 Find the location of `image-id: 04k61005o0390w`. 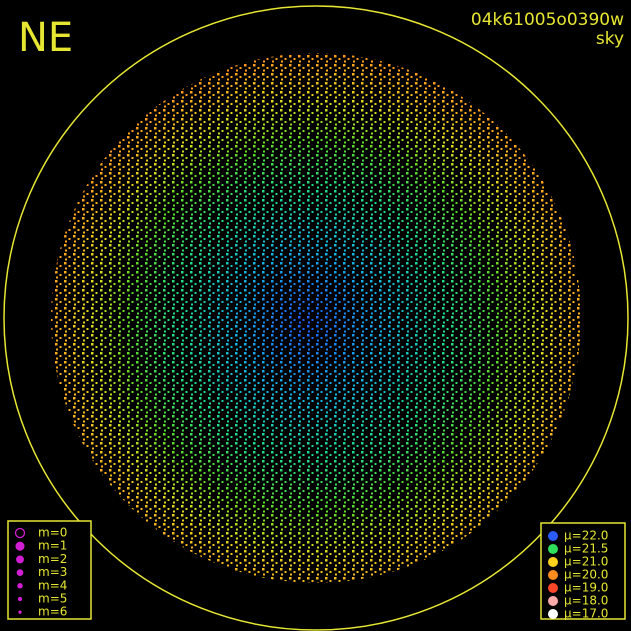

image-id: 04k61005o0390w is located at coordinates (547, 20).